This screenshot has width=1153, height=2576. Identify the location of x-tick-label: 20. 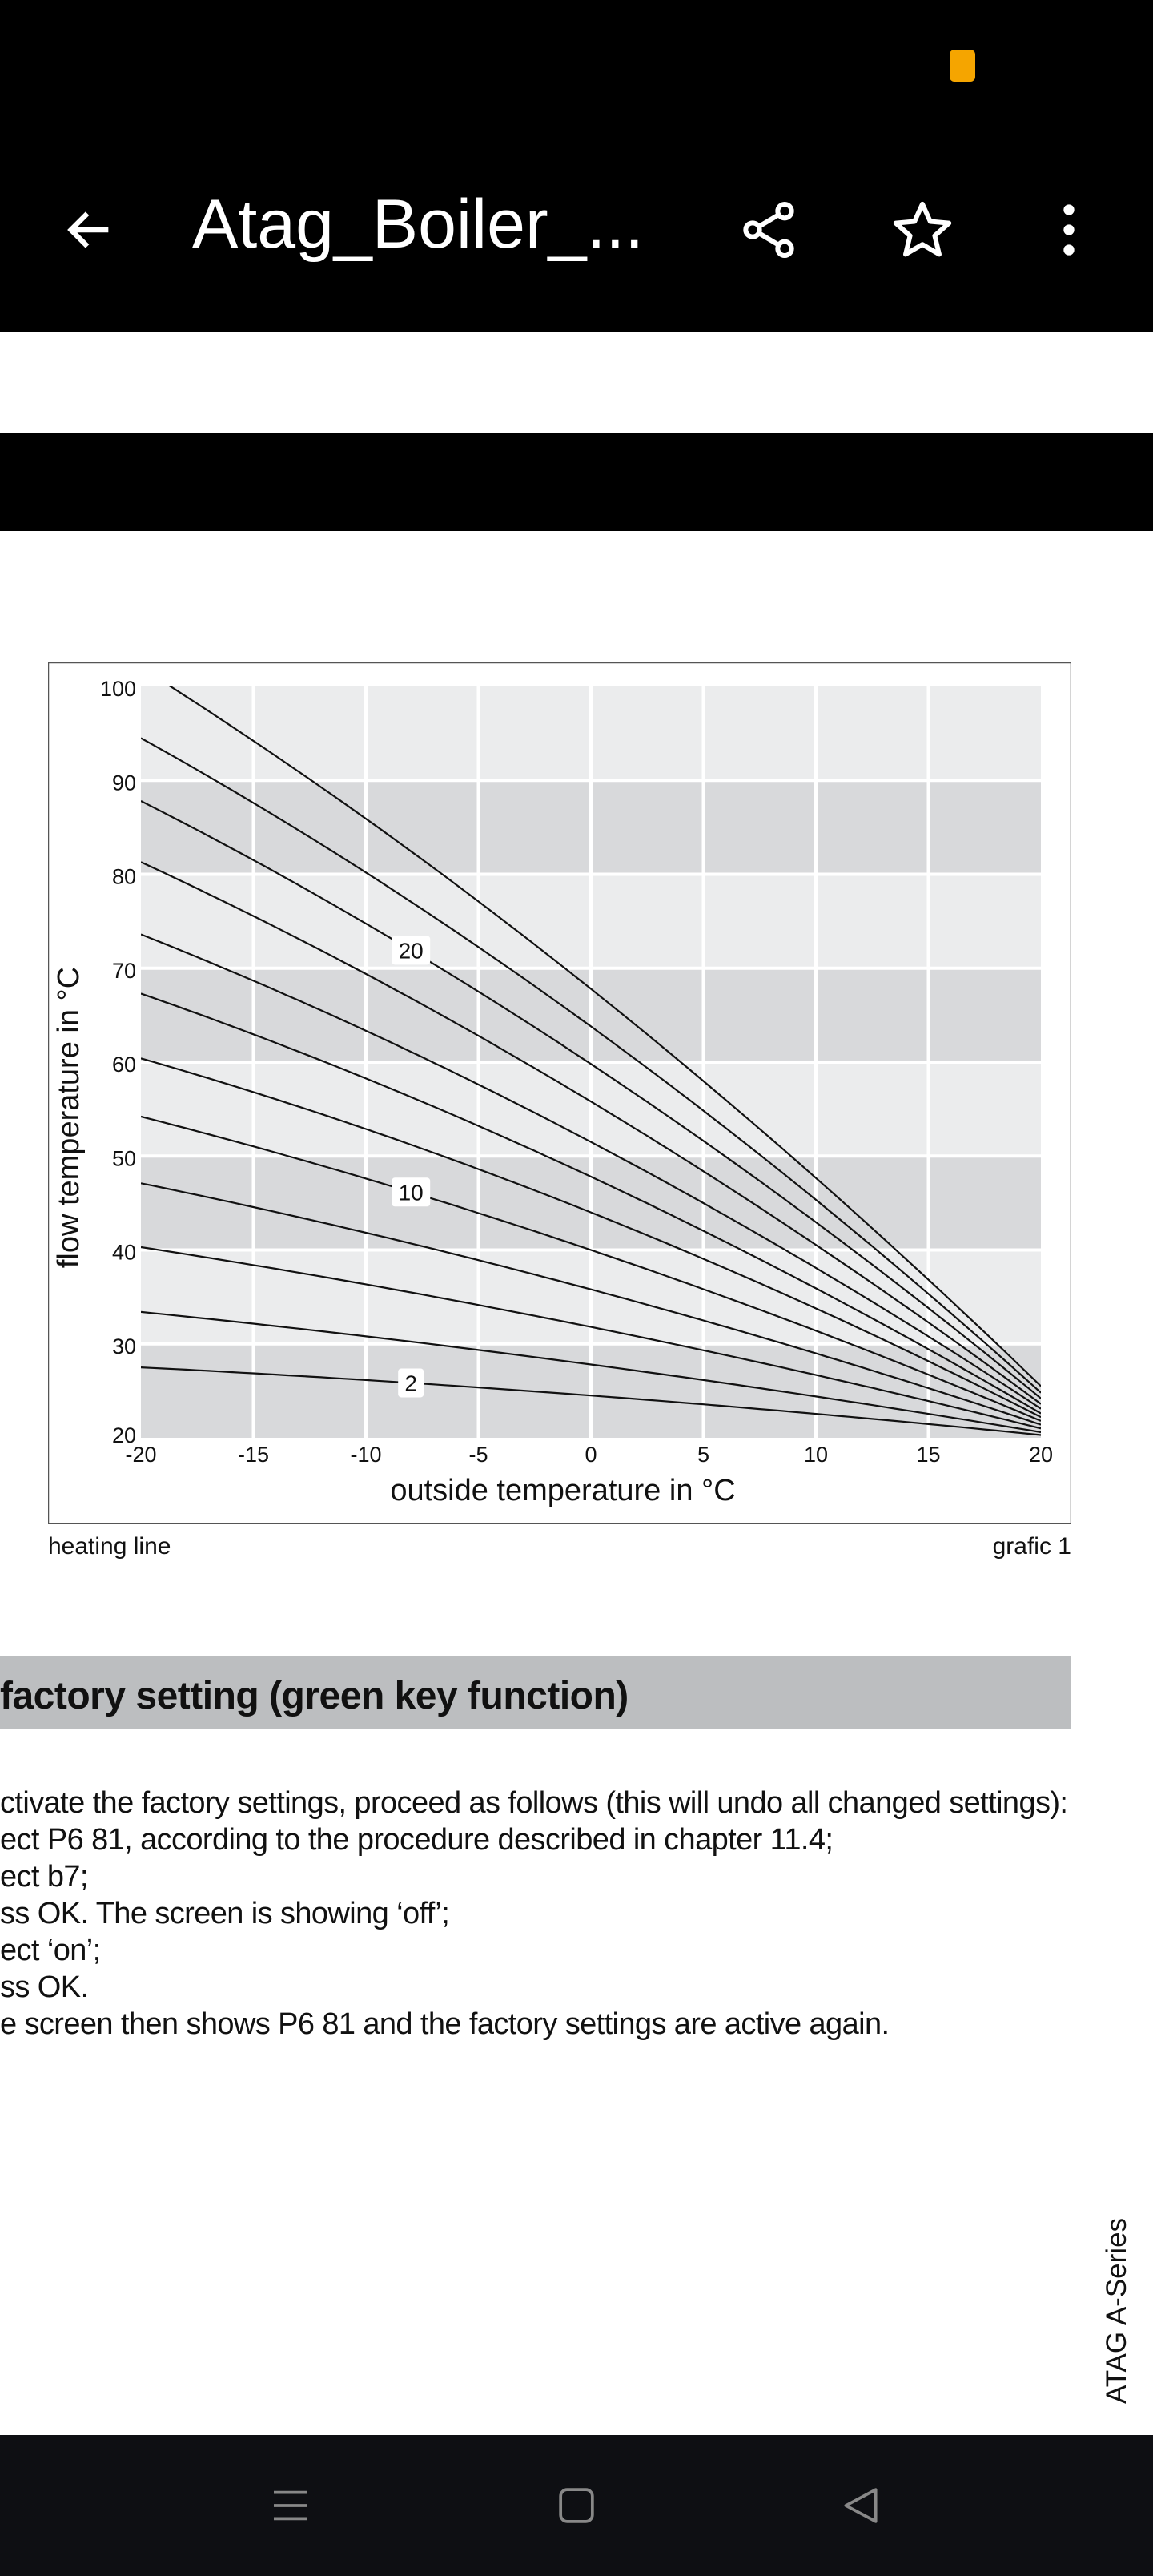
(1041, 1455).